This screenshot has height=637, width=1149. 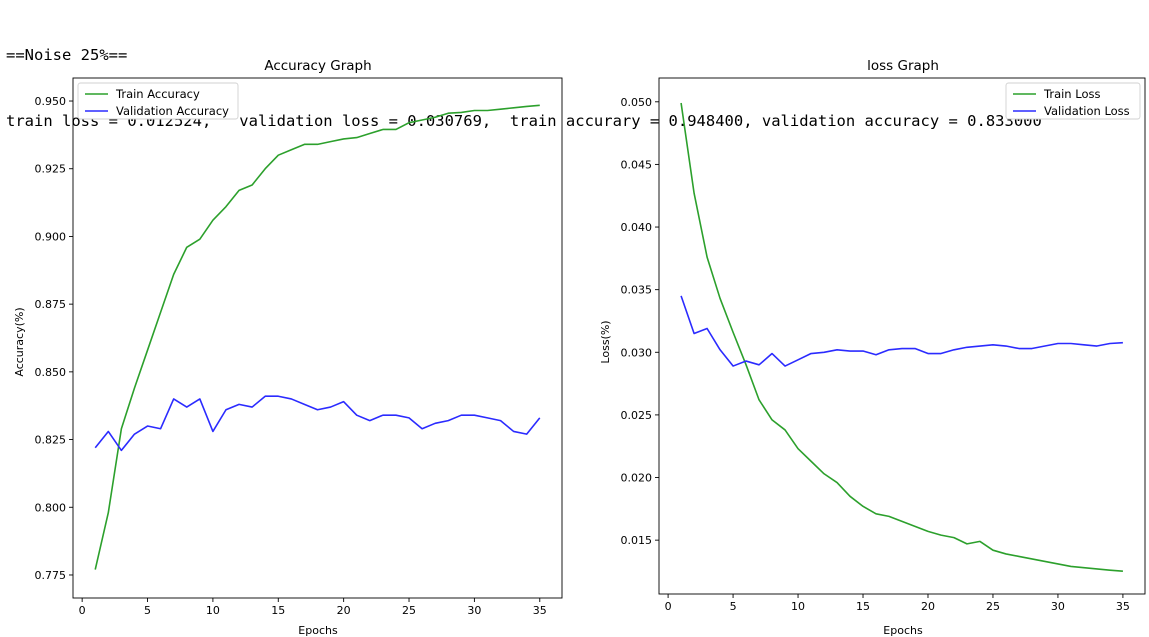 I want to click on loss-x-tick-label: 25, so click(x=993, y=606).